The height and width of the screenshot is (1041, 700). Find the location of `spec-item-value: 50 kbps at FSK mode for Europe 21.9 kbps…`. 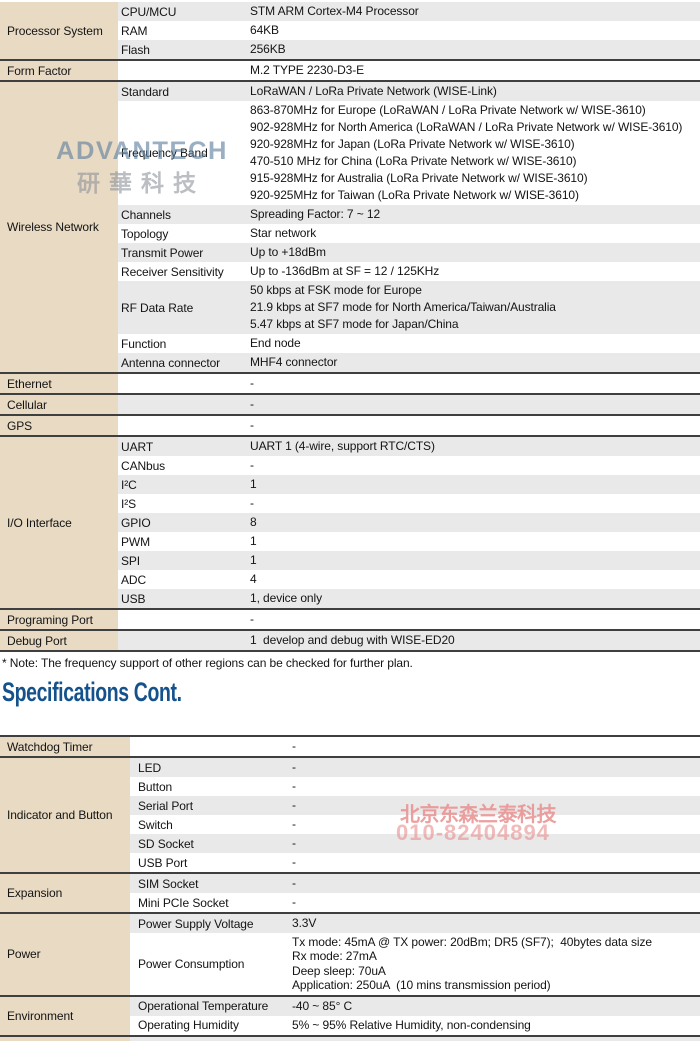

spec-item-value: 50 kbps at FSK mode for Europe 21.9 kbps… is located at coordinates (403, 307).